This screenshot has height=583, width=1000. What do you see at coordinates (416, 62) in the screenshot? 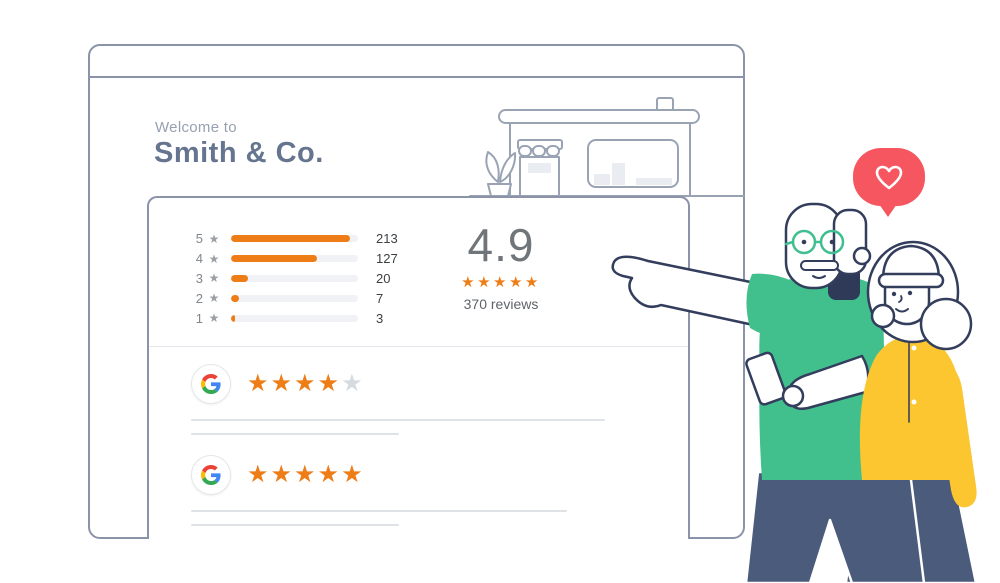
I see `browser-topbar` at bounding box center [416, 62].